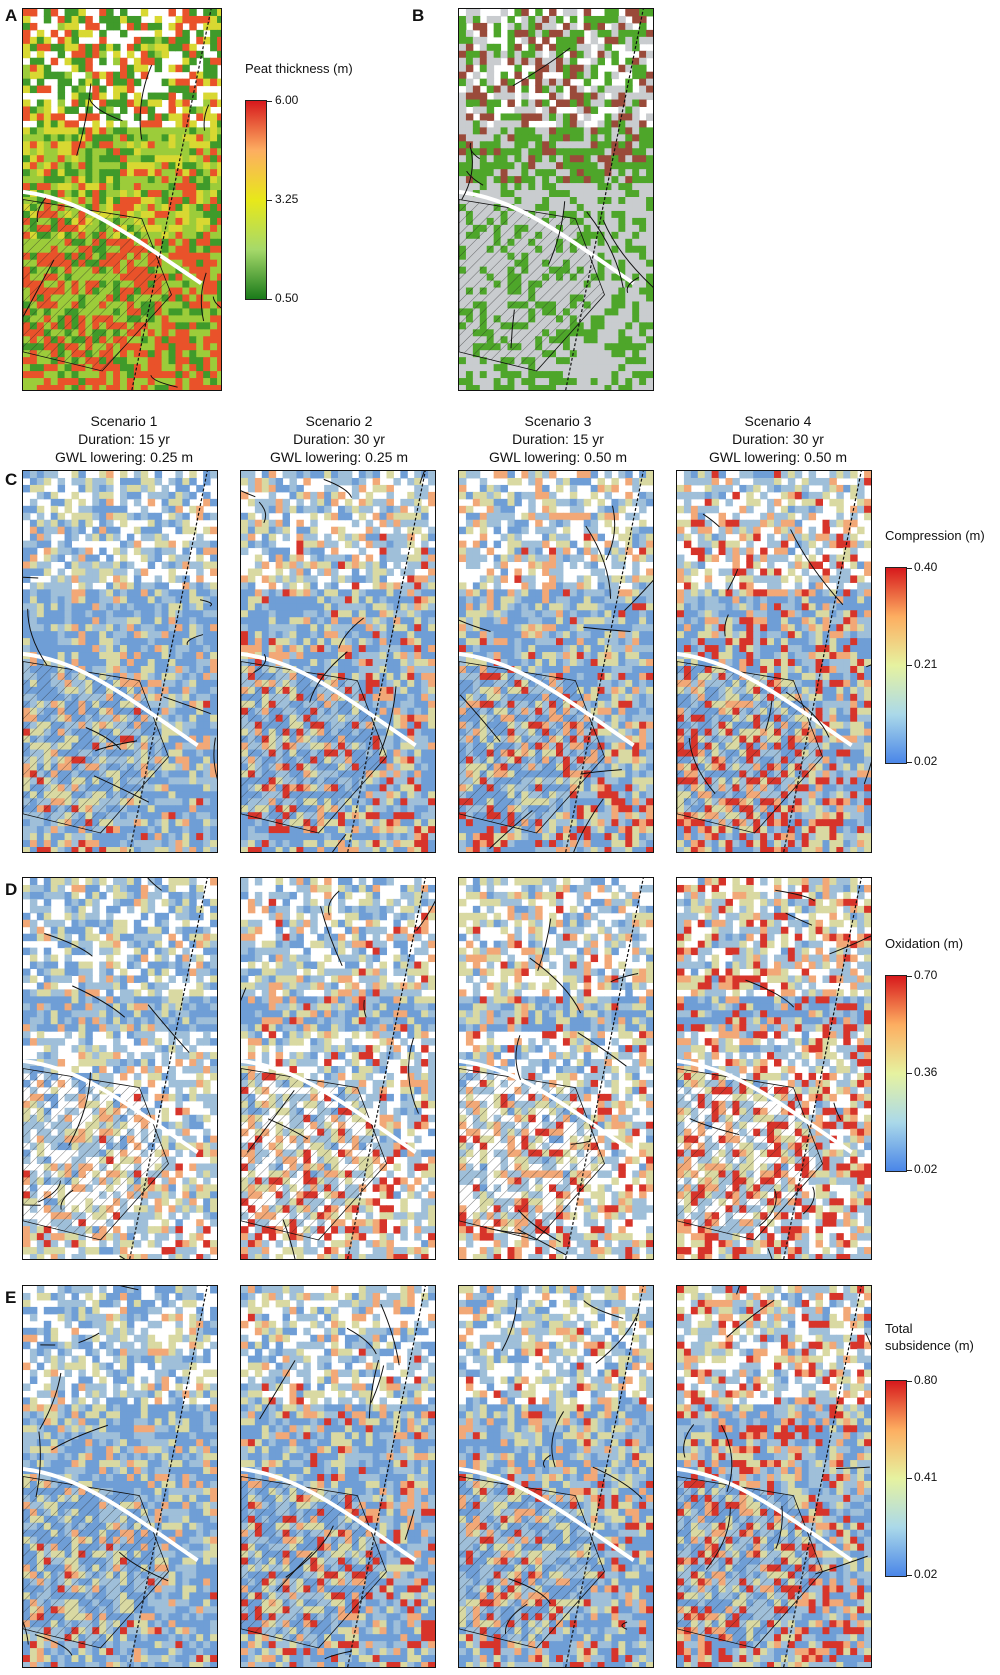  Describe the element at coordinates (909, 1575) in the screenshot. I see `total-tick-line-min` at that location.